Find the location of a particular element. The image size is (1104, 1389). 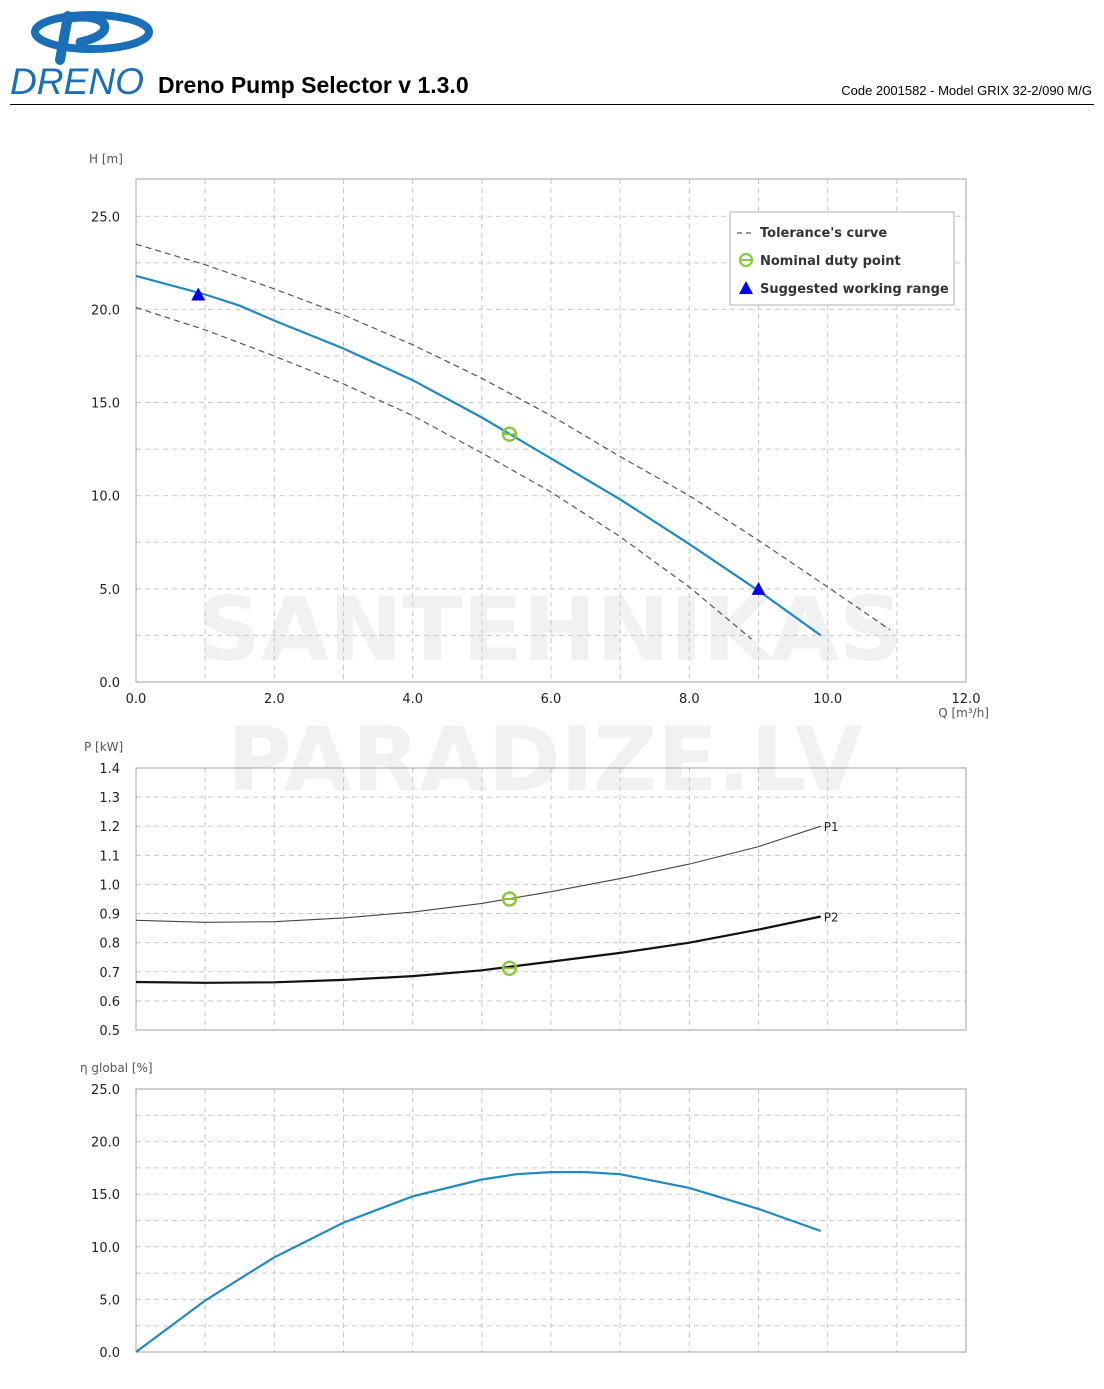

power-series: P1 P2 is located at coordinates (487, 902).